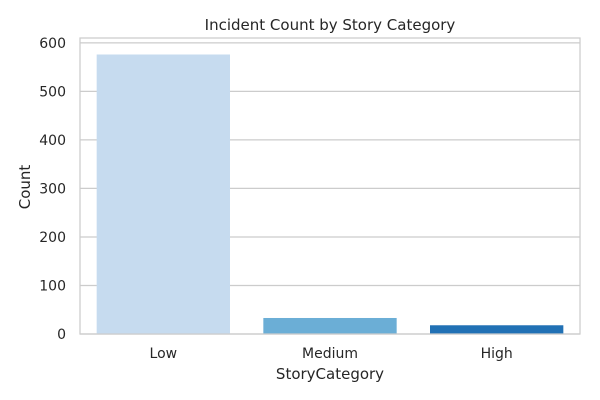  What do you see at coordinates (52, 92) in the screenshot?
I see `y-tick-label: 500` at bounding box center [52, 92].